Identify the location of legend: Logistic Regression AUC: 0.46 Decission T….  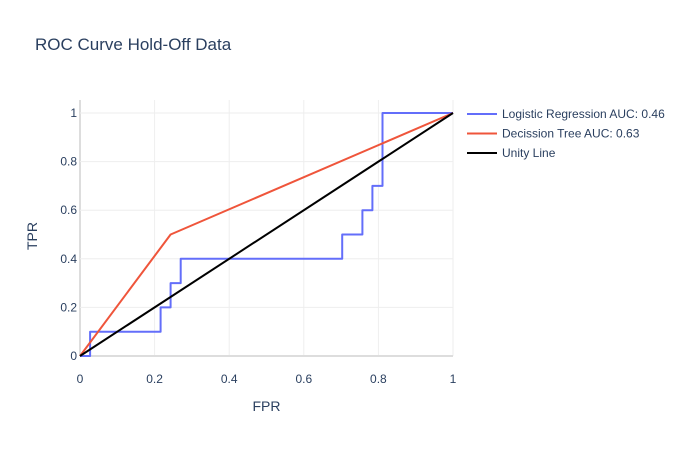
(566, 133).